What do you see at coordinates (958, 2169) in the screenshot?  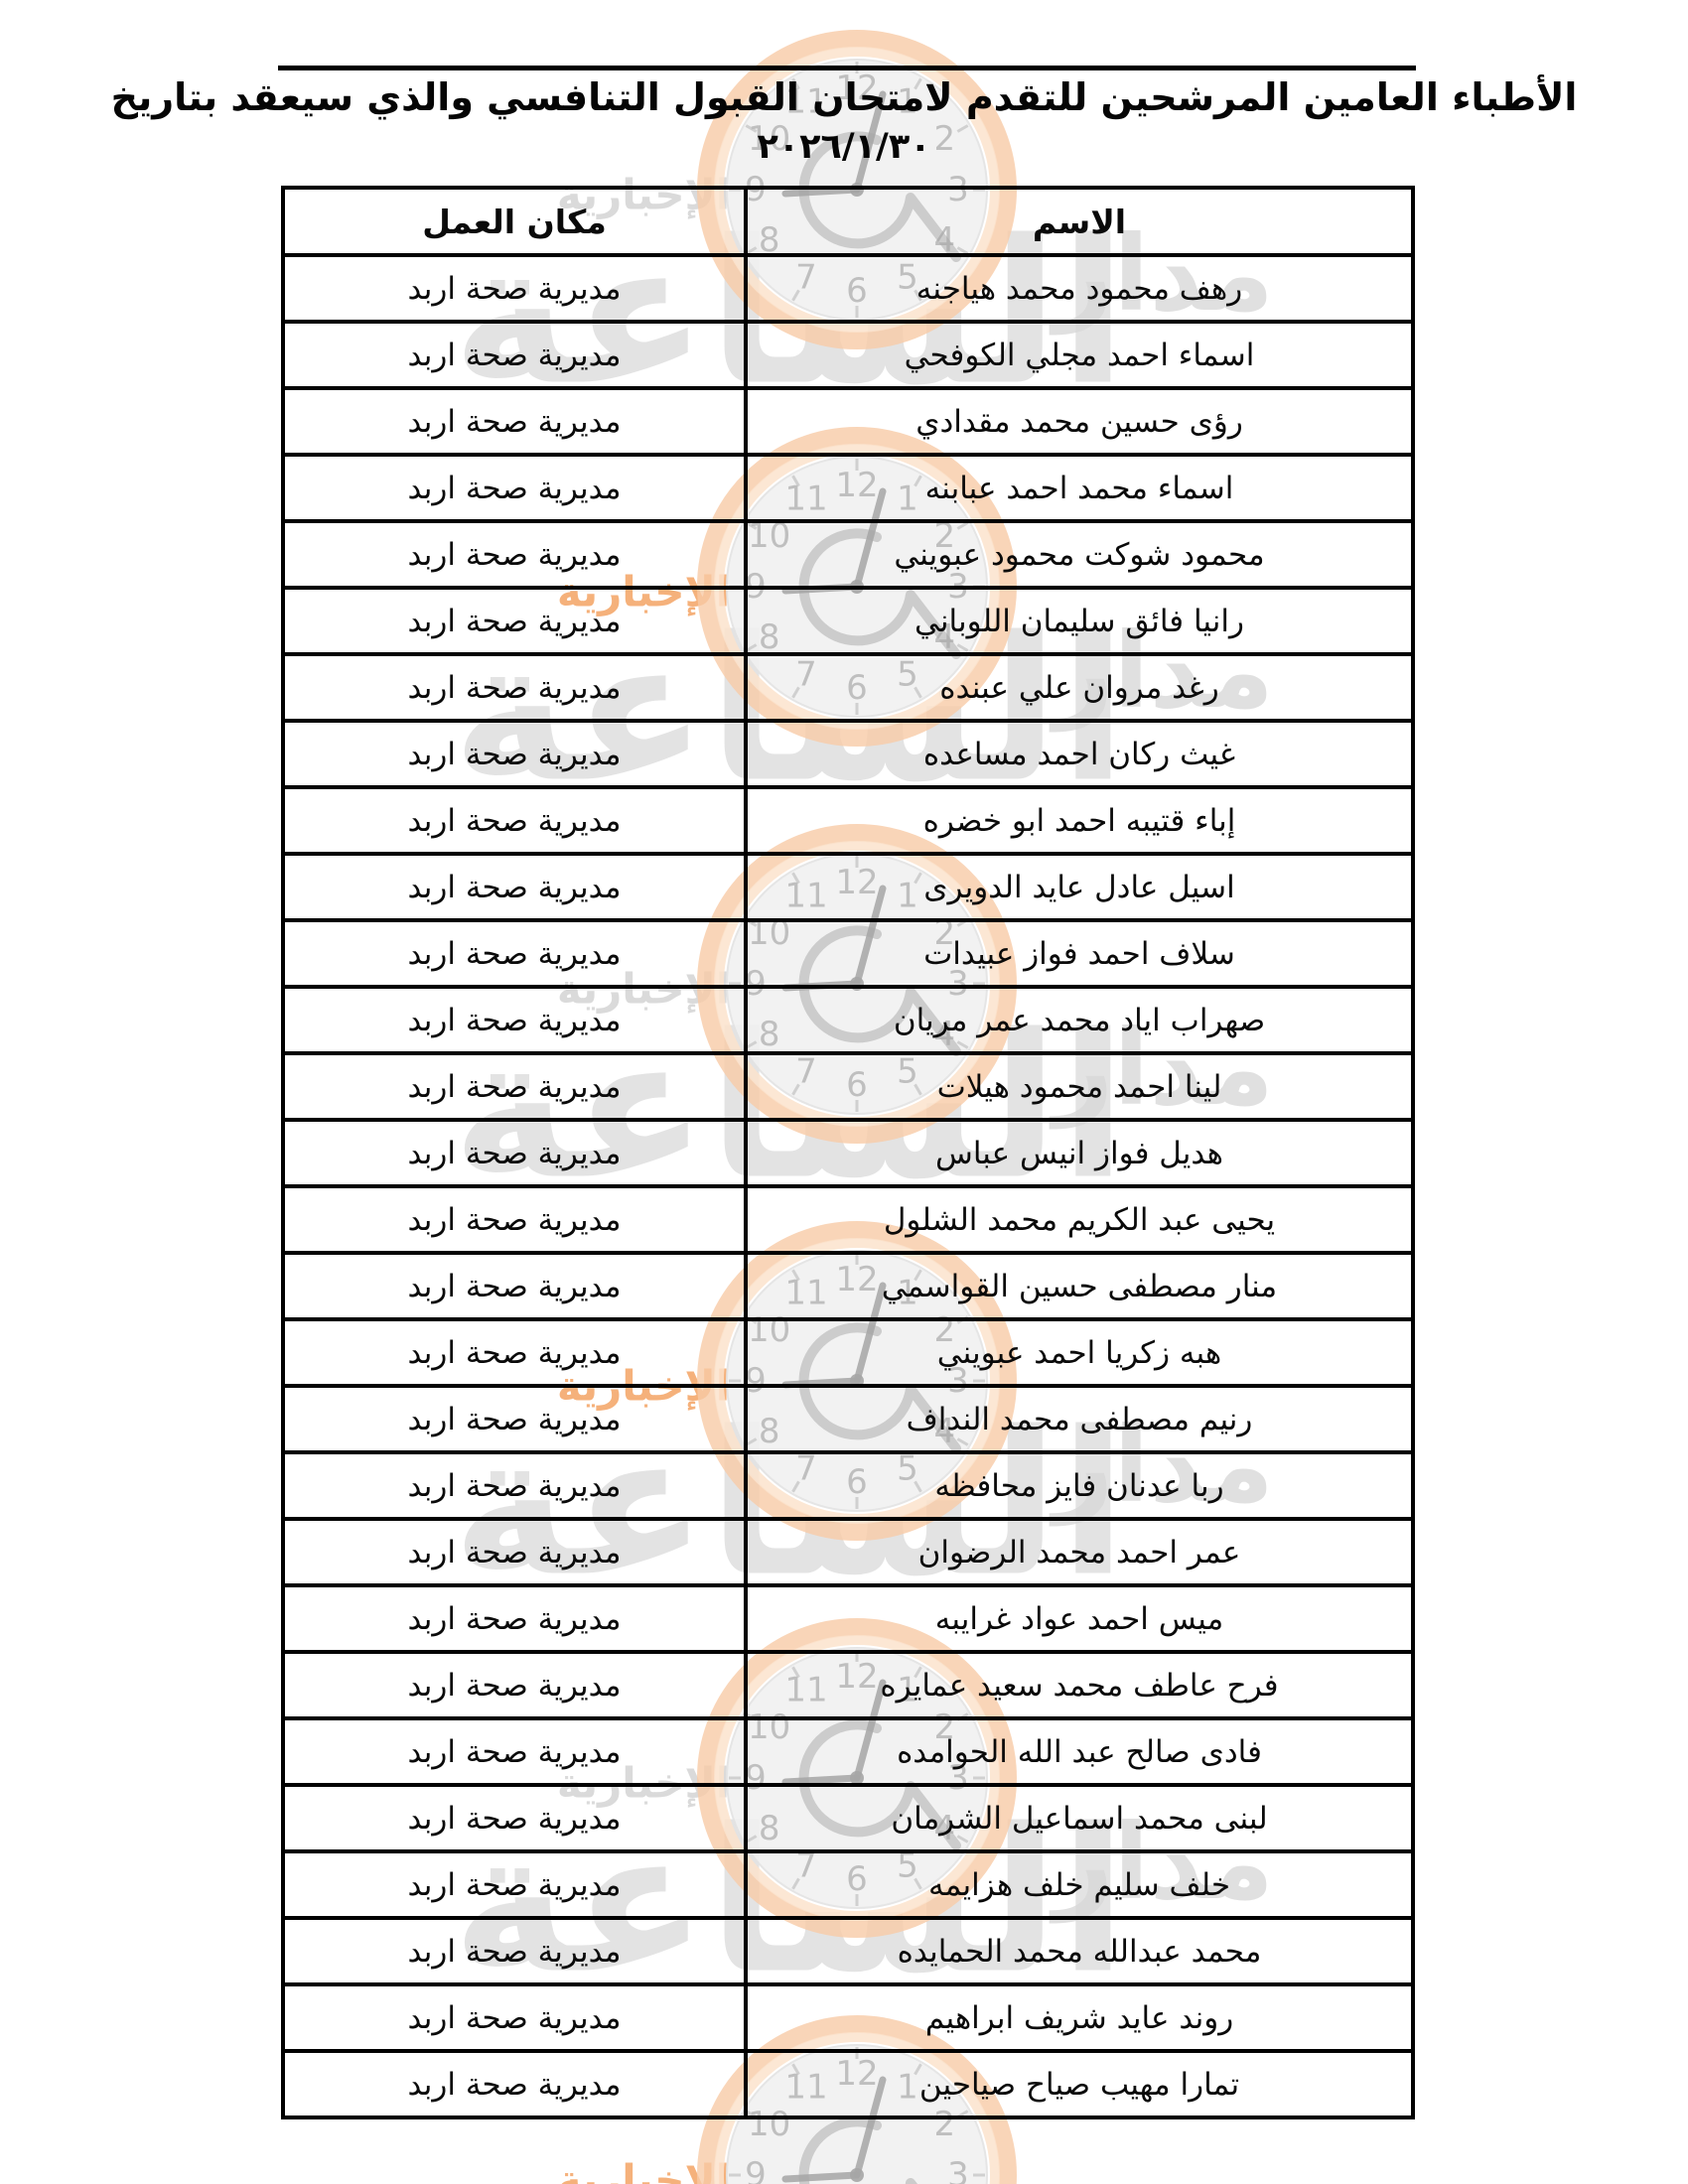 I see `clock-numeral: 3` at bounding box center [958, 2169].